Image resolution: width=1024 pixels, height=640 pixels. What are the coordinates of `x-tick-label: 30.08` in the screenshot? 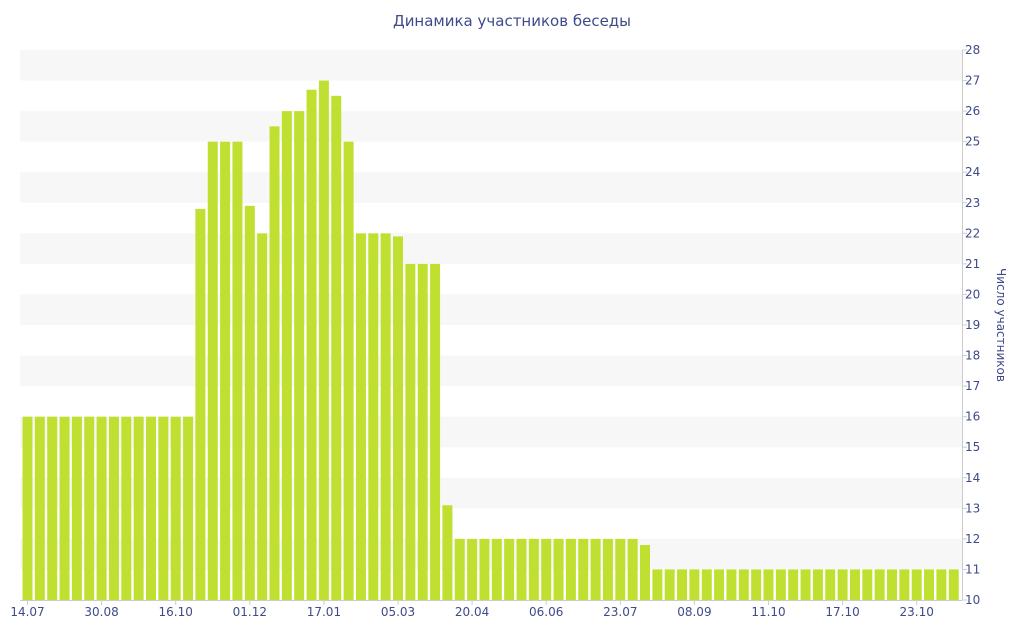 It's located at (101, 612).